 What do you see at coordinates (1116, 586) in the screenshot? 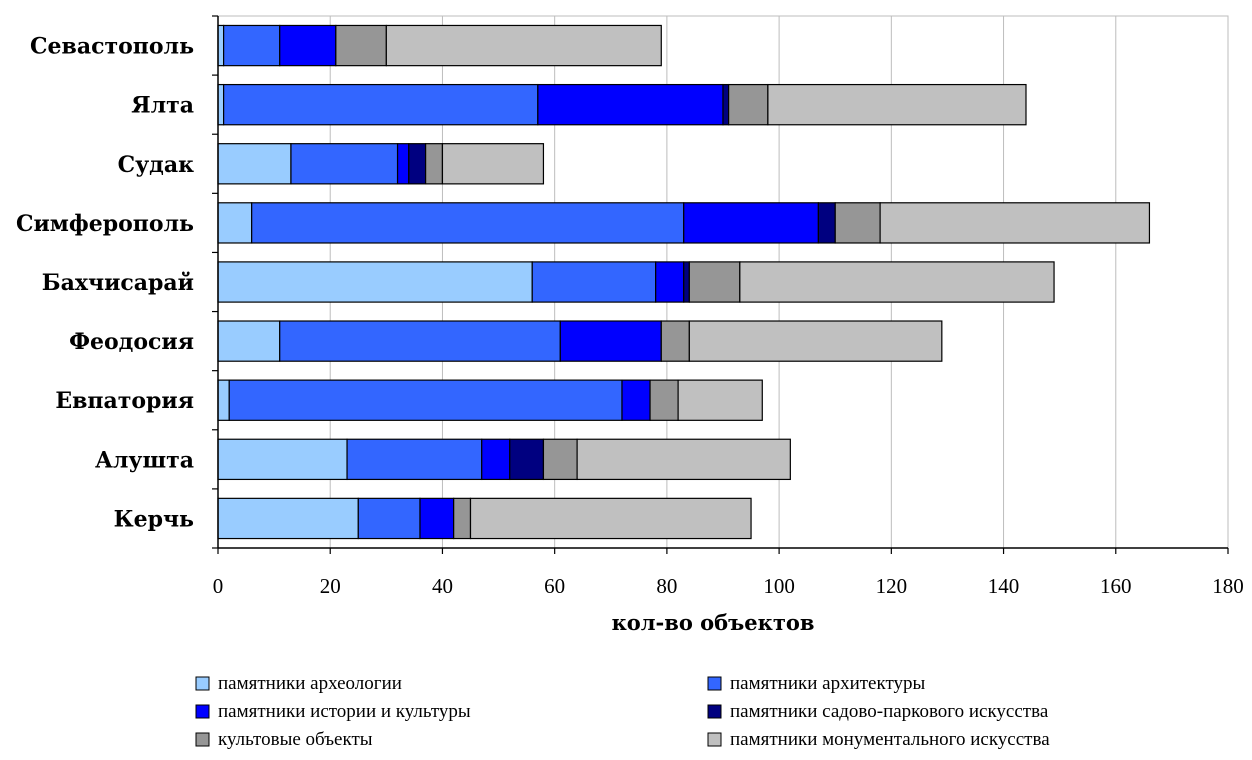
I see `x-tick-label: 160` at bounding box center [1116, 586].